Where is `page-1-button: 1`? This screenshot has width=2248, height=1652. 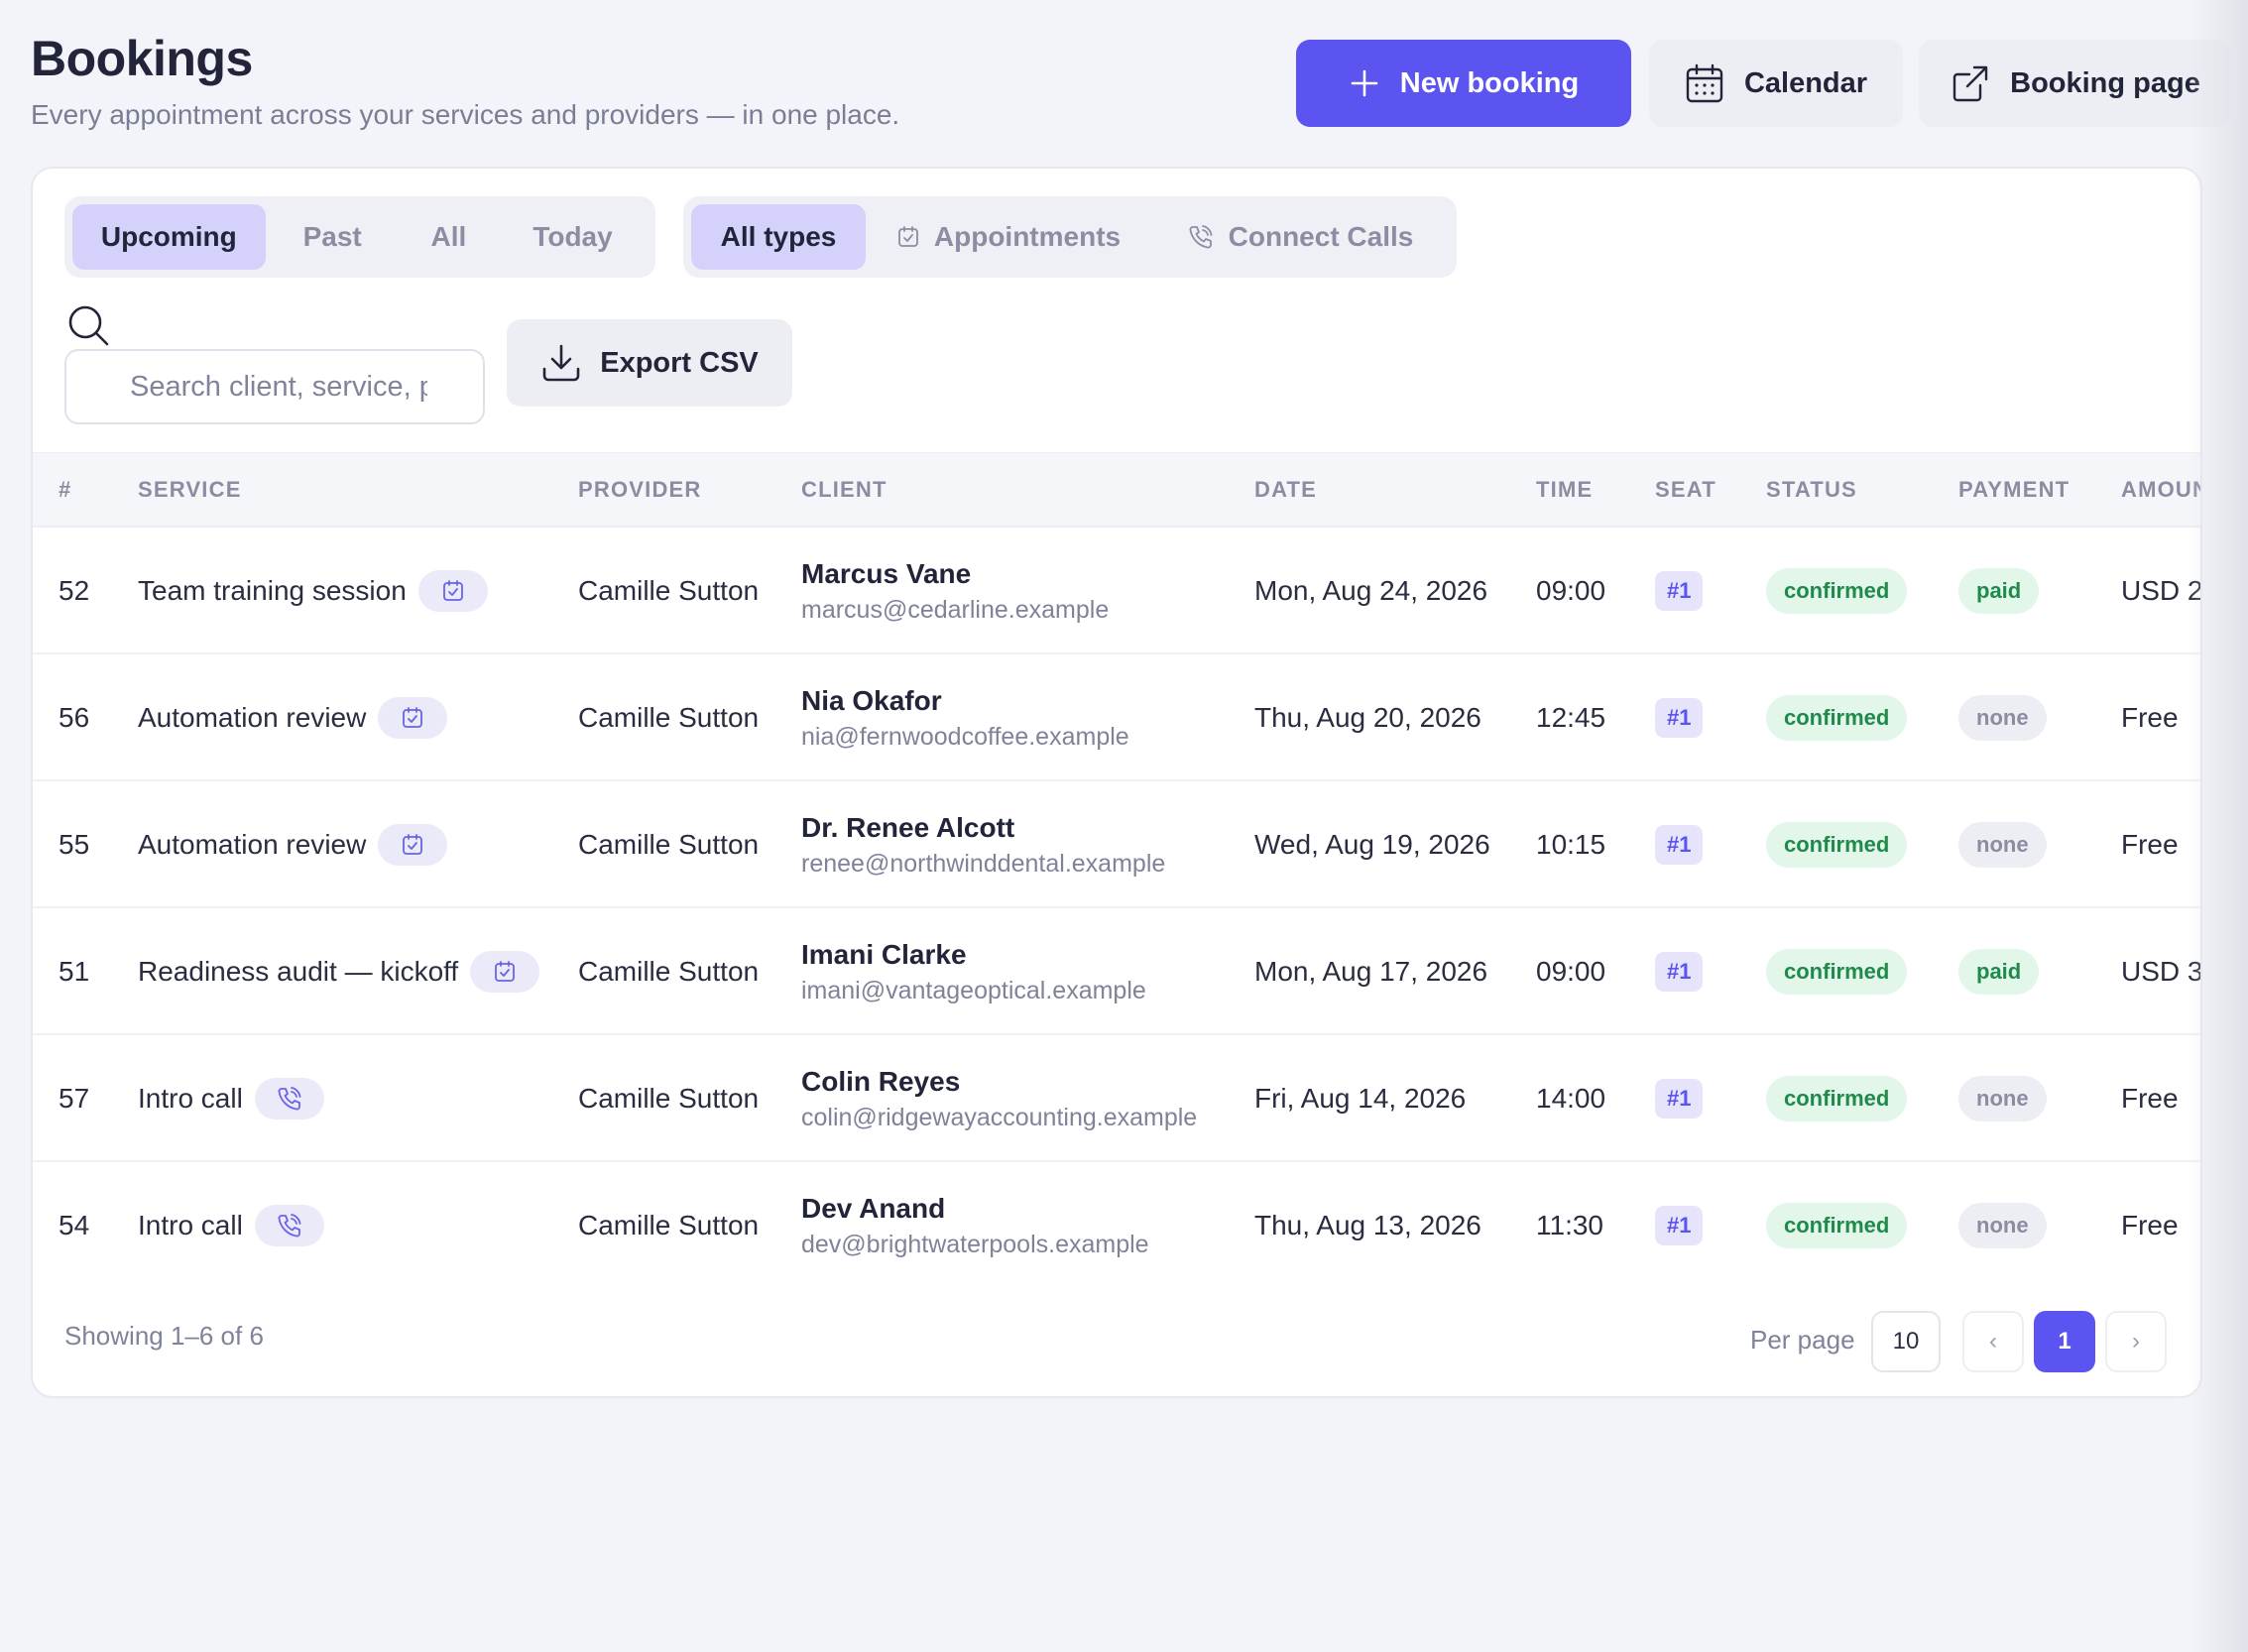 page-1-button: 1 is located at coordinates (2064, 1341).